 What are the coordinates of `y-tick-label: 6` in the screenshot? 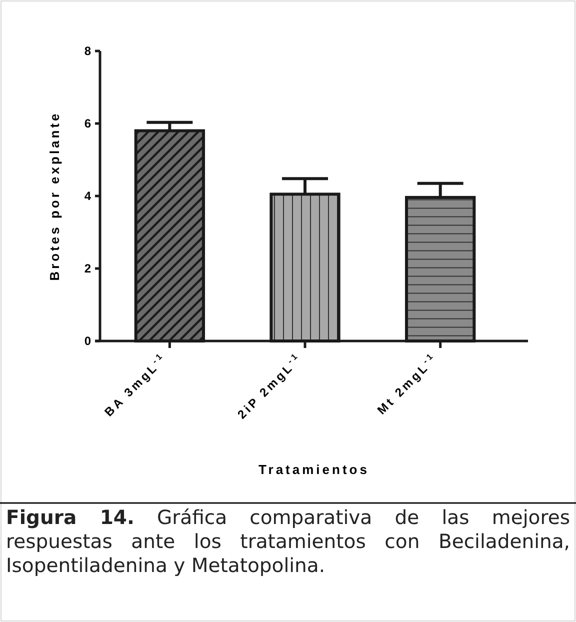 It's located at (88, 123).